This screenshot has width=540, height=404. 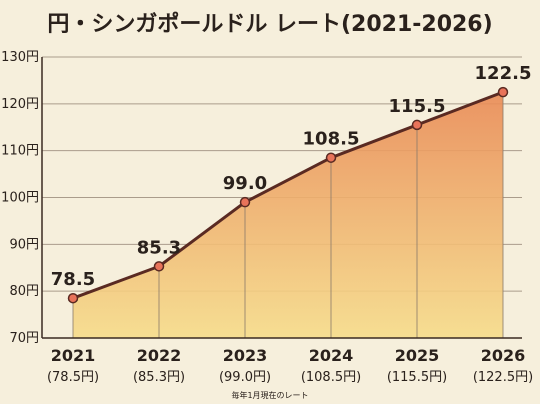 What do you see at coordinates (417, 355) in the screenshot?
I see `x-tick-label-2025: 2025` at bounding box center [417, 355].